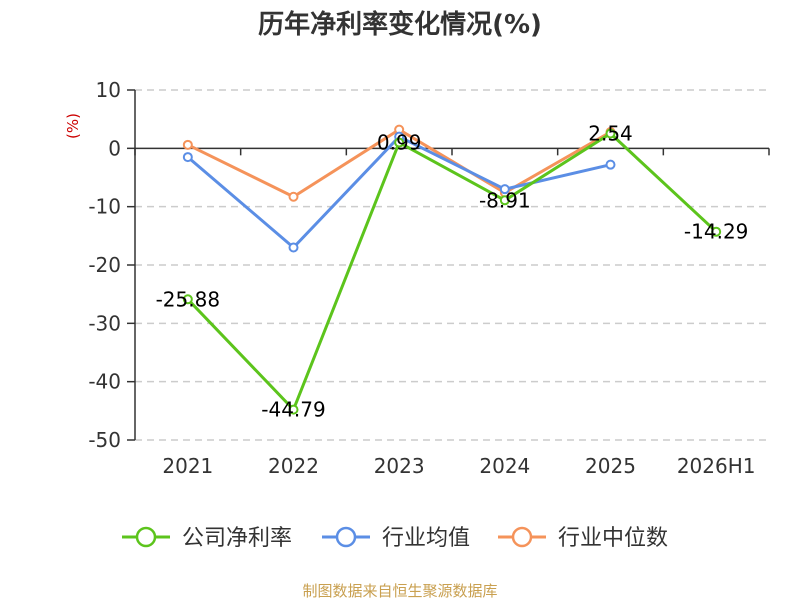 The height and width of the screenshot is (600, 800). Describe the element at coordinates (104, 382) in the screenshot. I see `y-tick-label: -40` at that location.